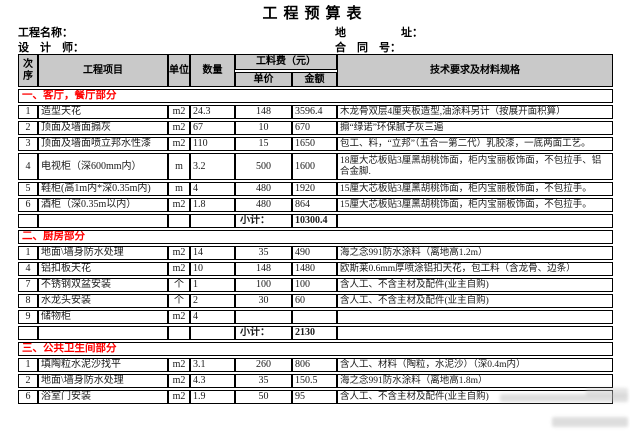  What do you see at coordinates (212, 70) in the screenshot?
I see `header-qty: 数量` at bounding box center [212, 70].